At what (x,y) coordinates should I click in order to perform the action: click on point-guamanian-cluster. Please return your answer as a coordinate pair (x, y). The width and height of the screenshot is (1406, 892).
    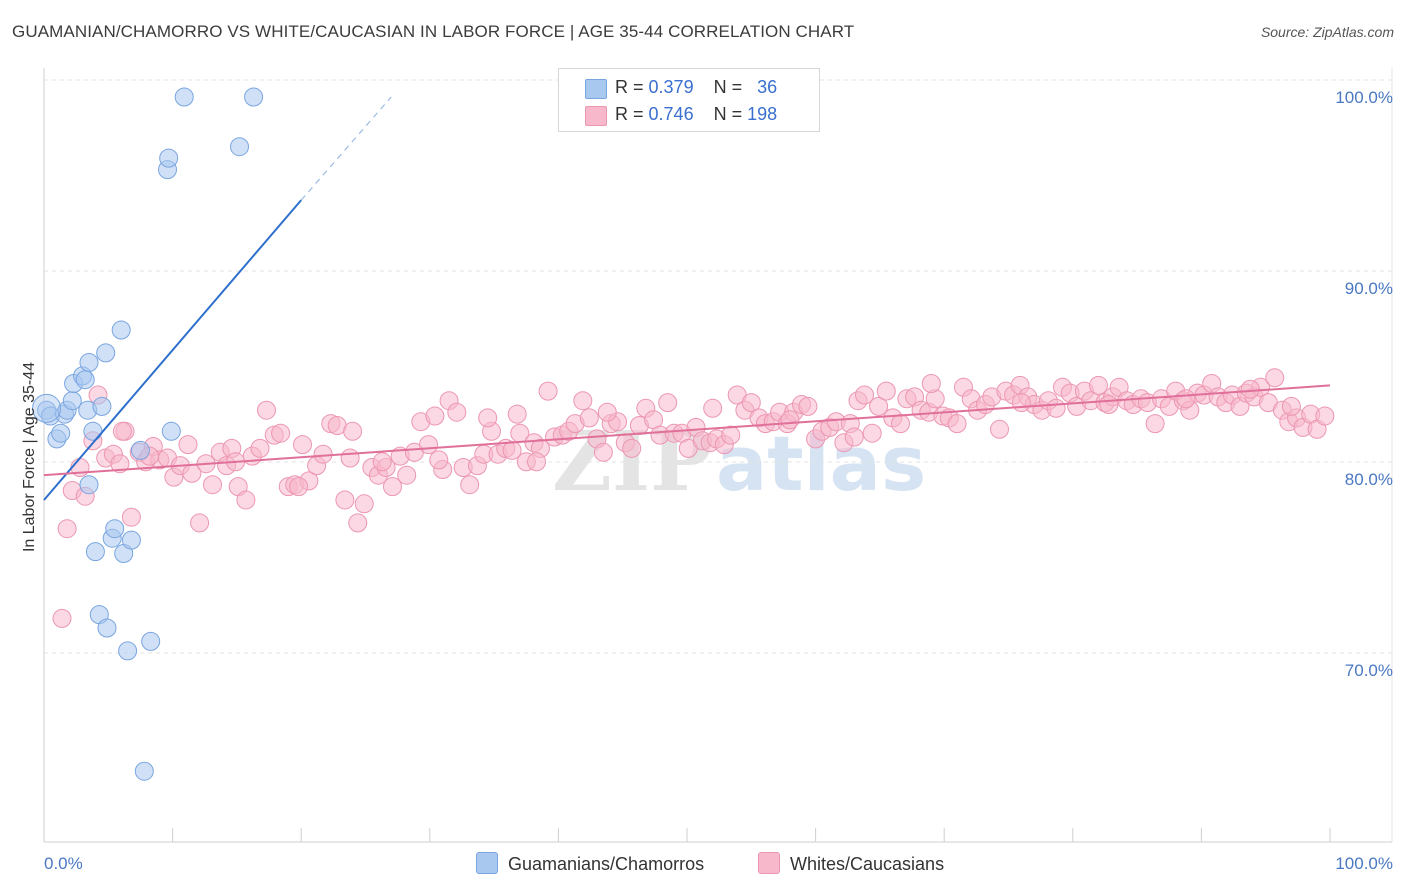
    Looking at the image, I should click on (47, 408).